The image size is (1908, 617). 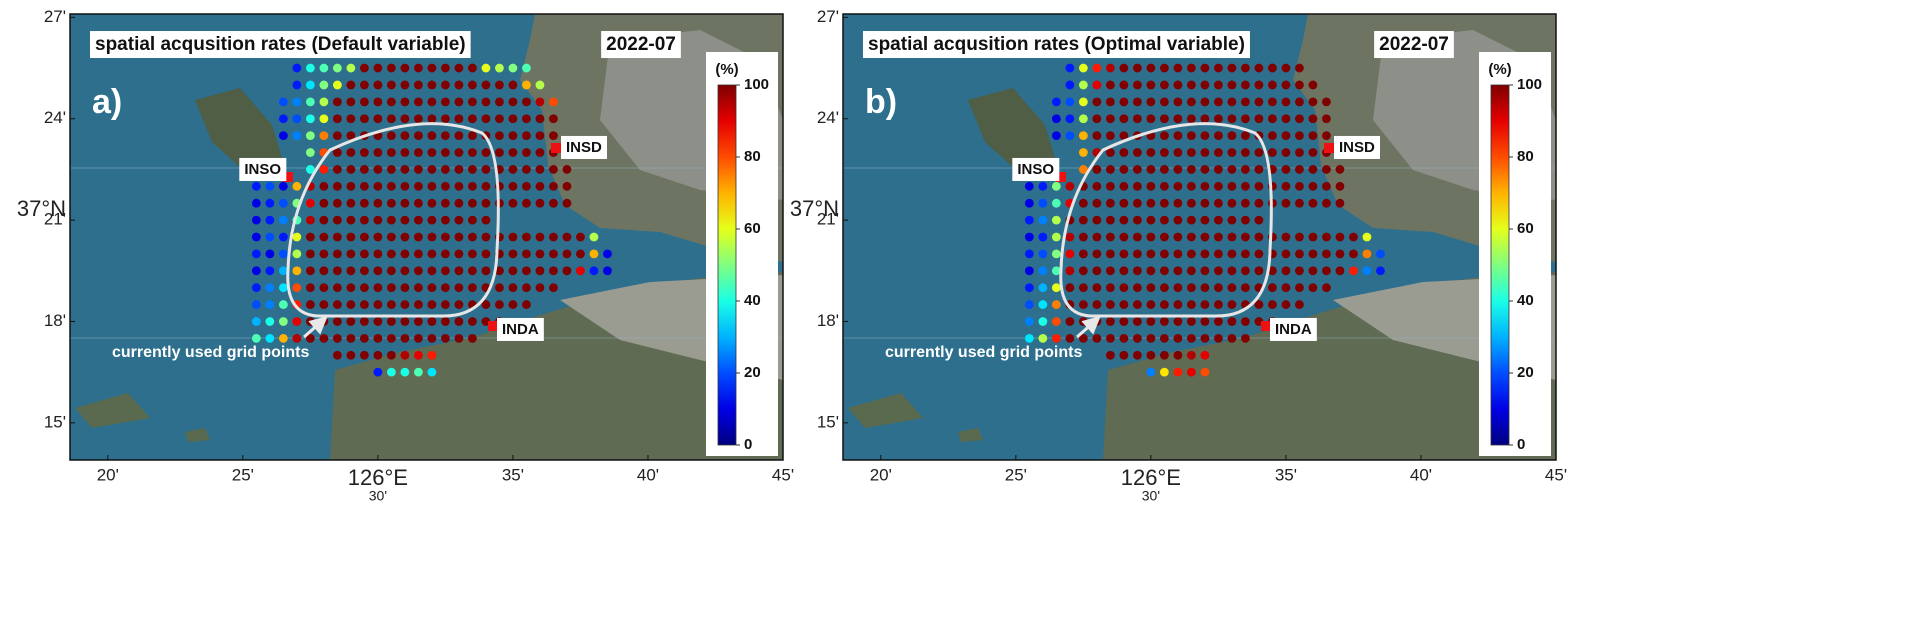 I want to click on station-label: INSD, so click(x=1357, y=147).